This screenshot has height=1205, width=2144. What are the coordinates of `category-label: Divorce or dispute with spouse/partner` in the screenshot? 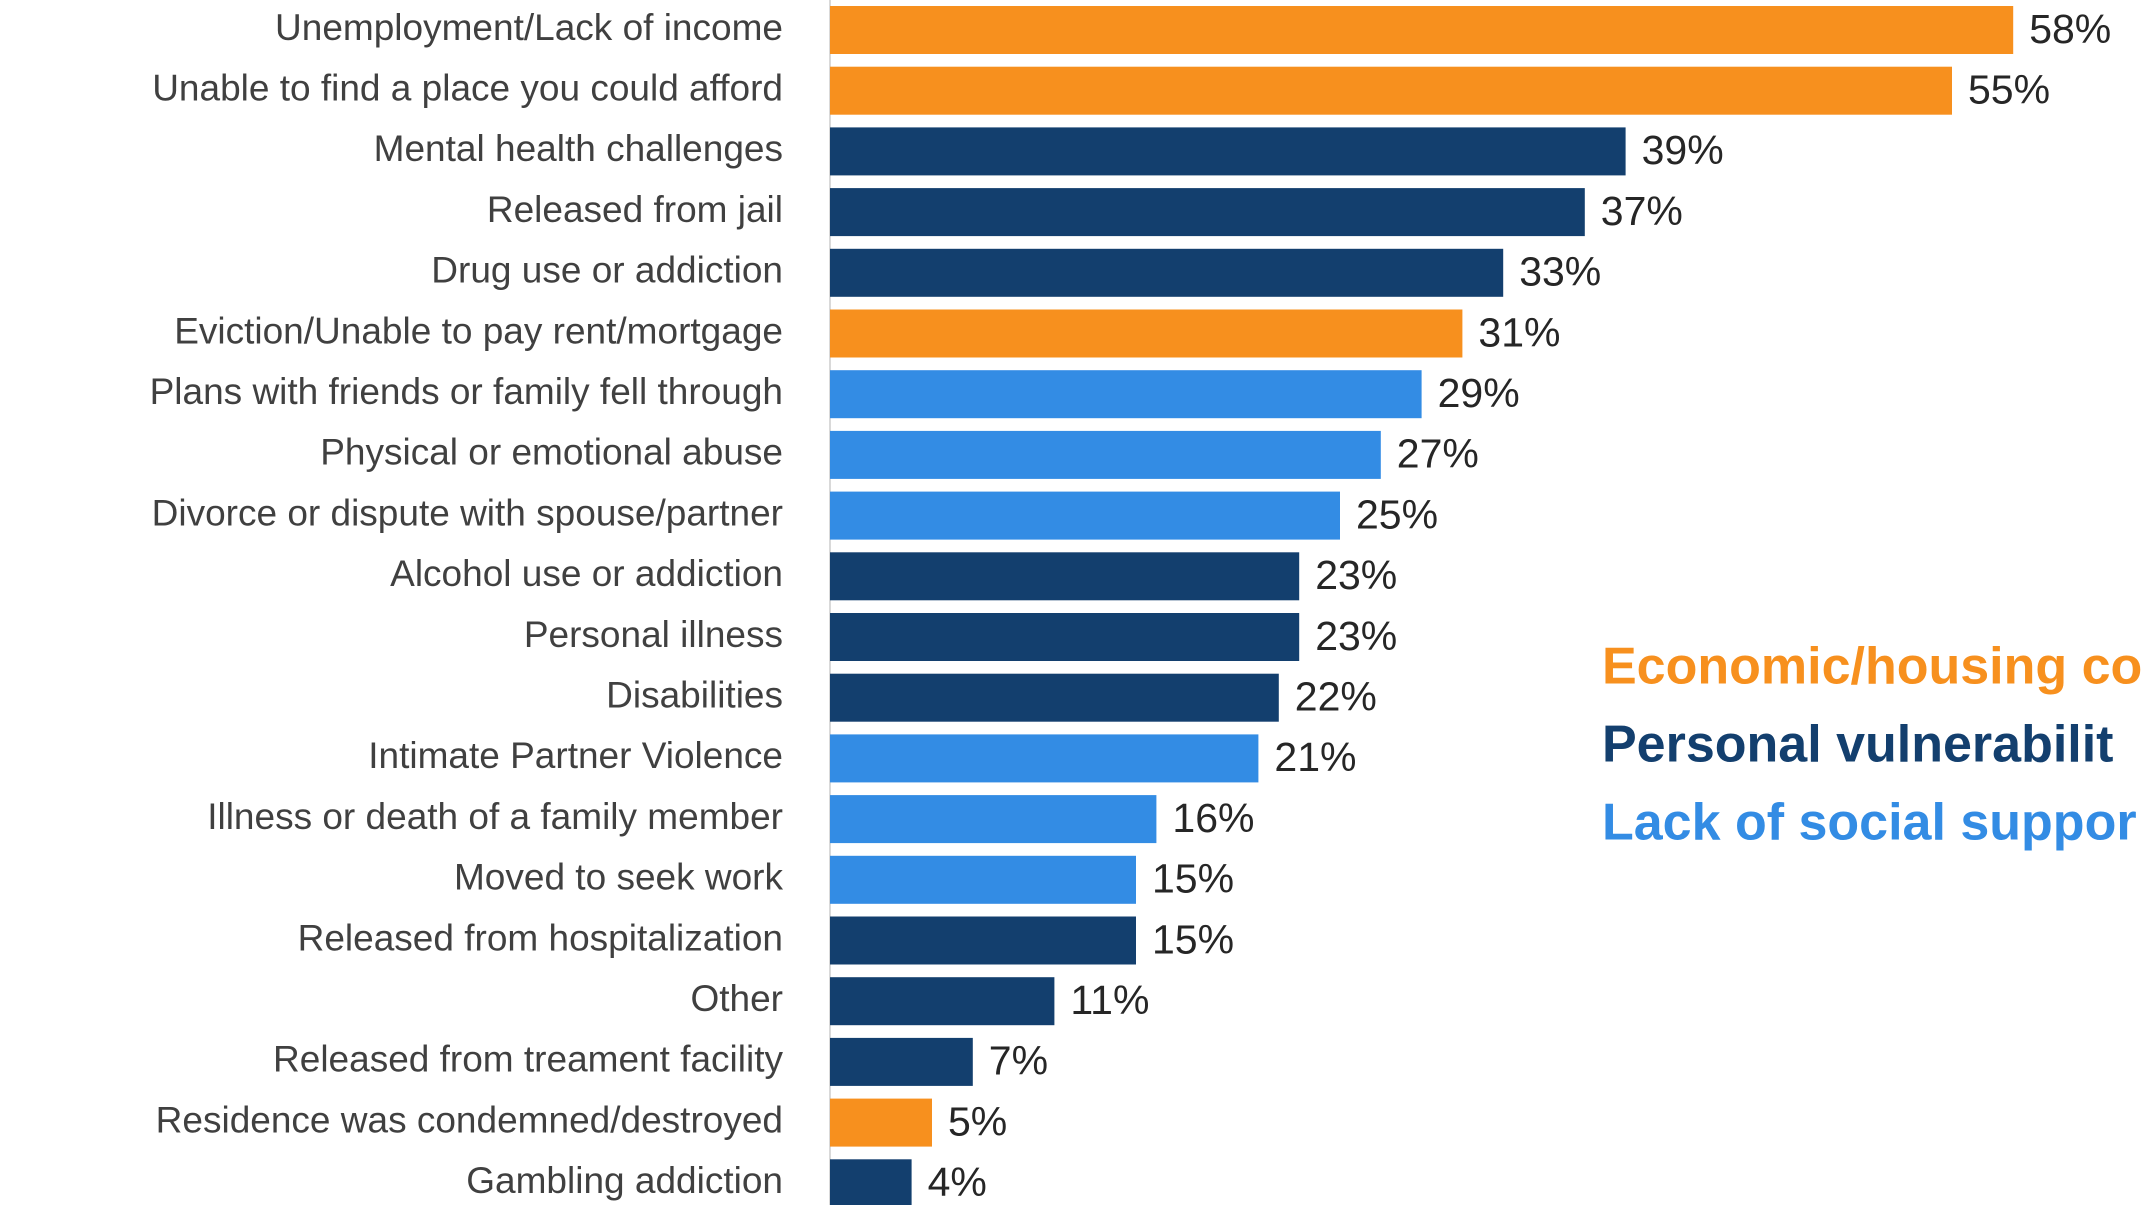 It's located at (467, 512).